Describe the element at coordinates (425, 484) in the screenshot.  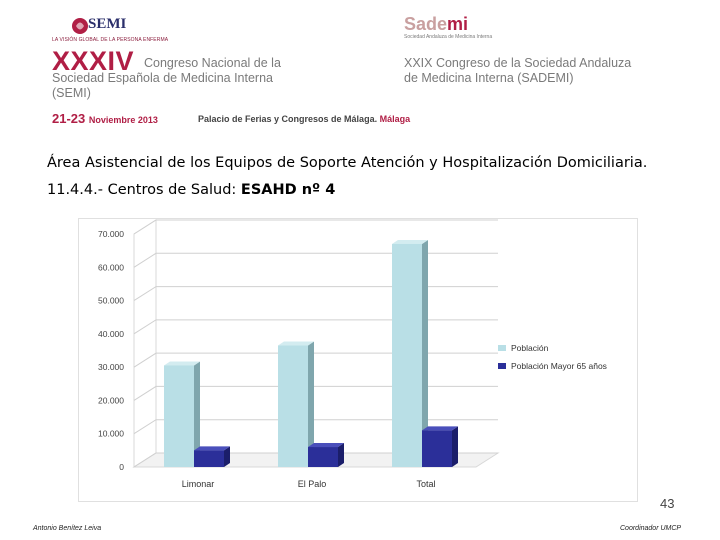
I see `x-tick-label: Total` at that location.